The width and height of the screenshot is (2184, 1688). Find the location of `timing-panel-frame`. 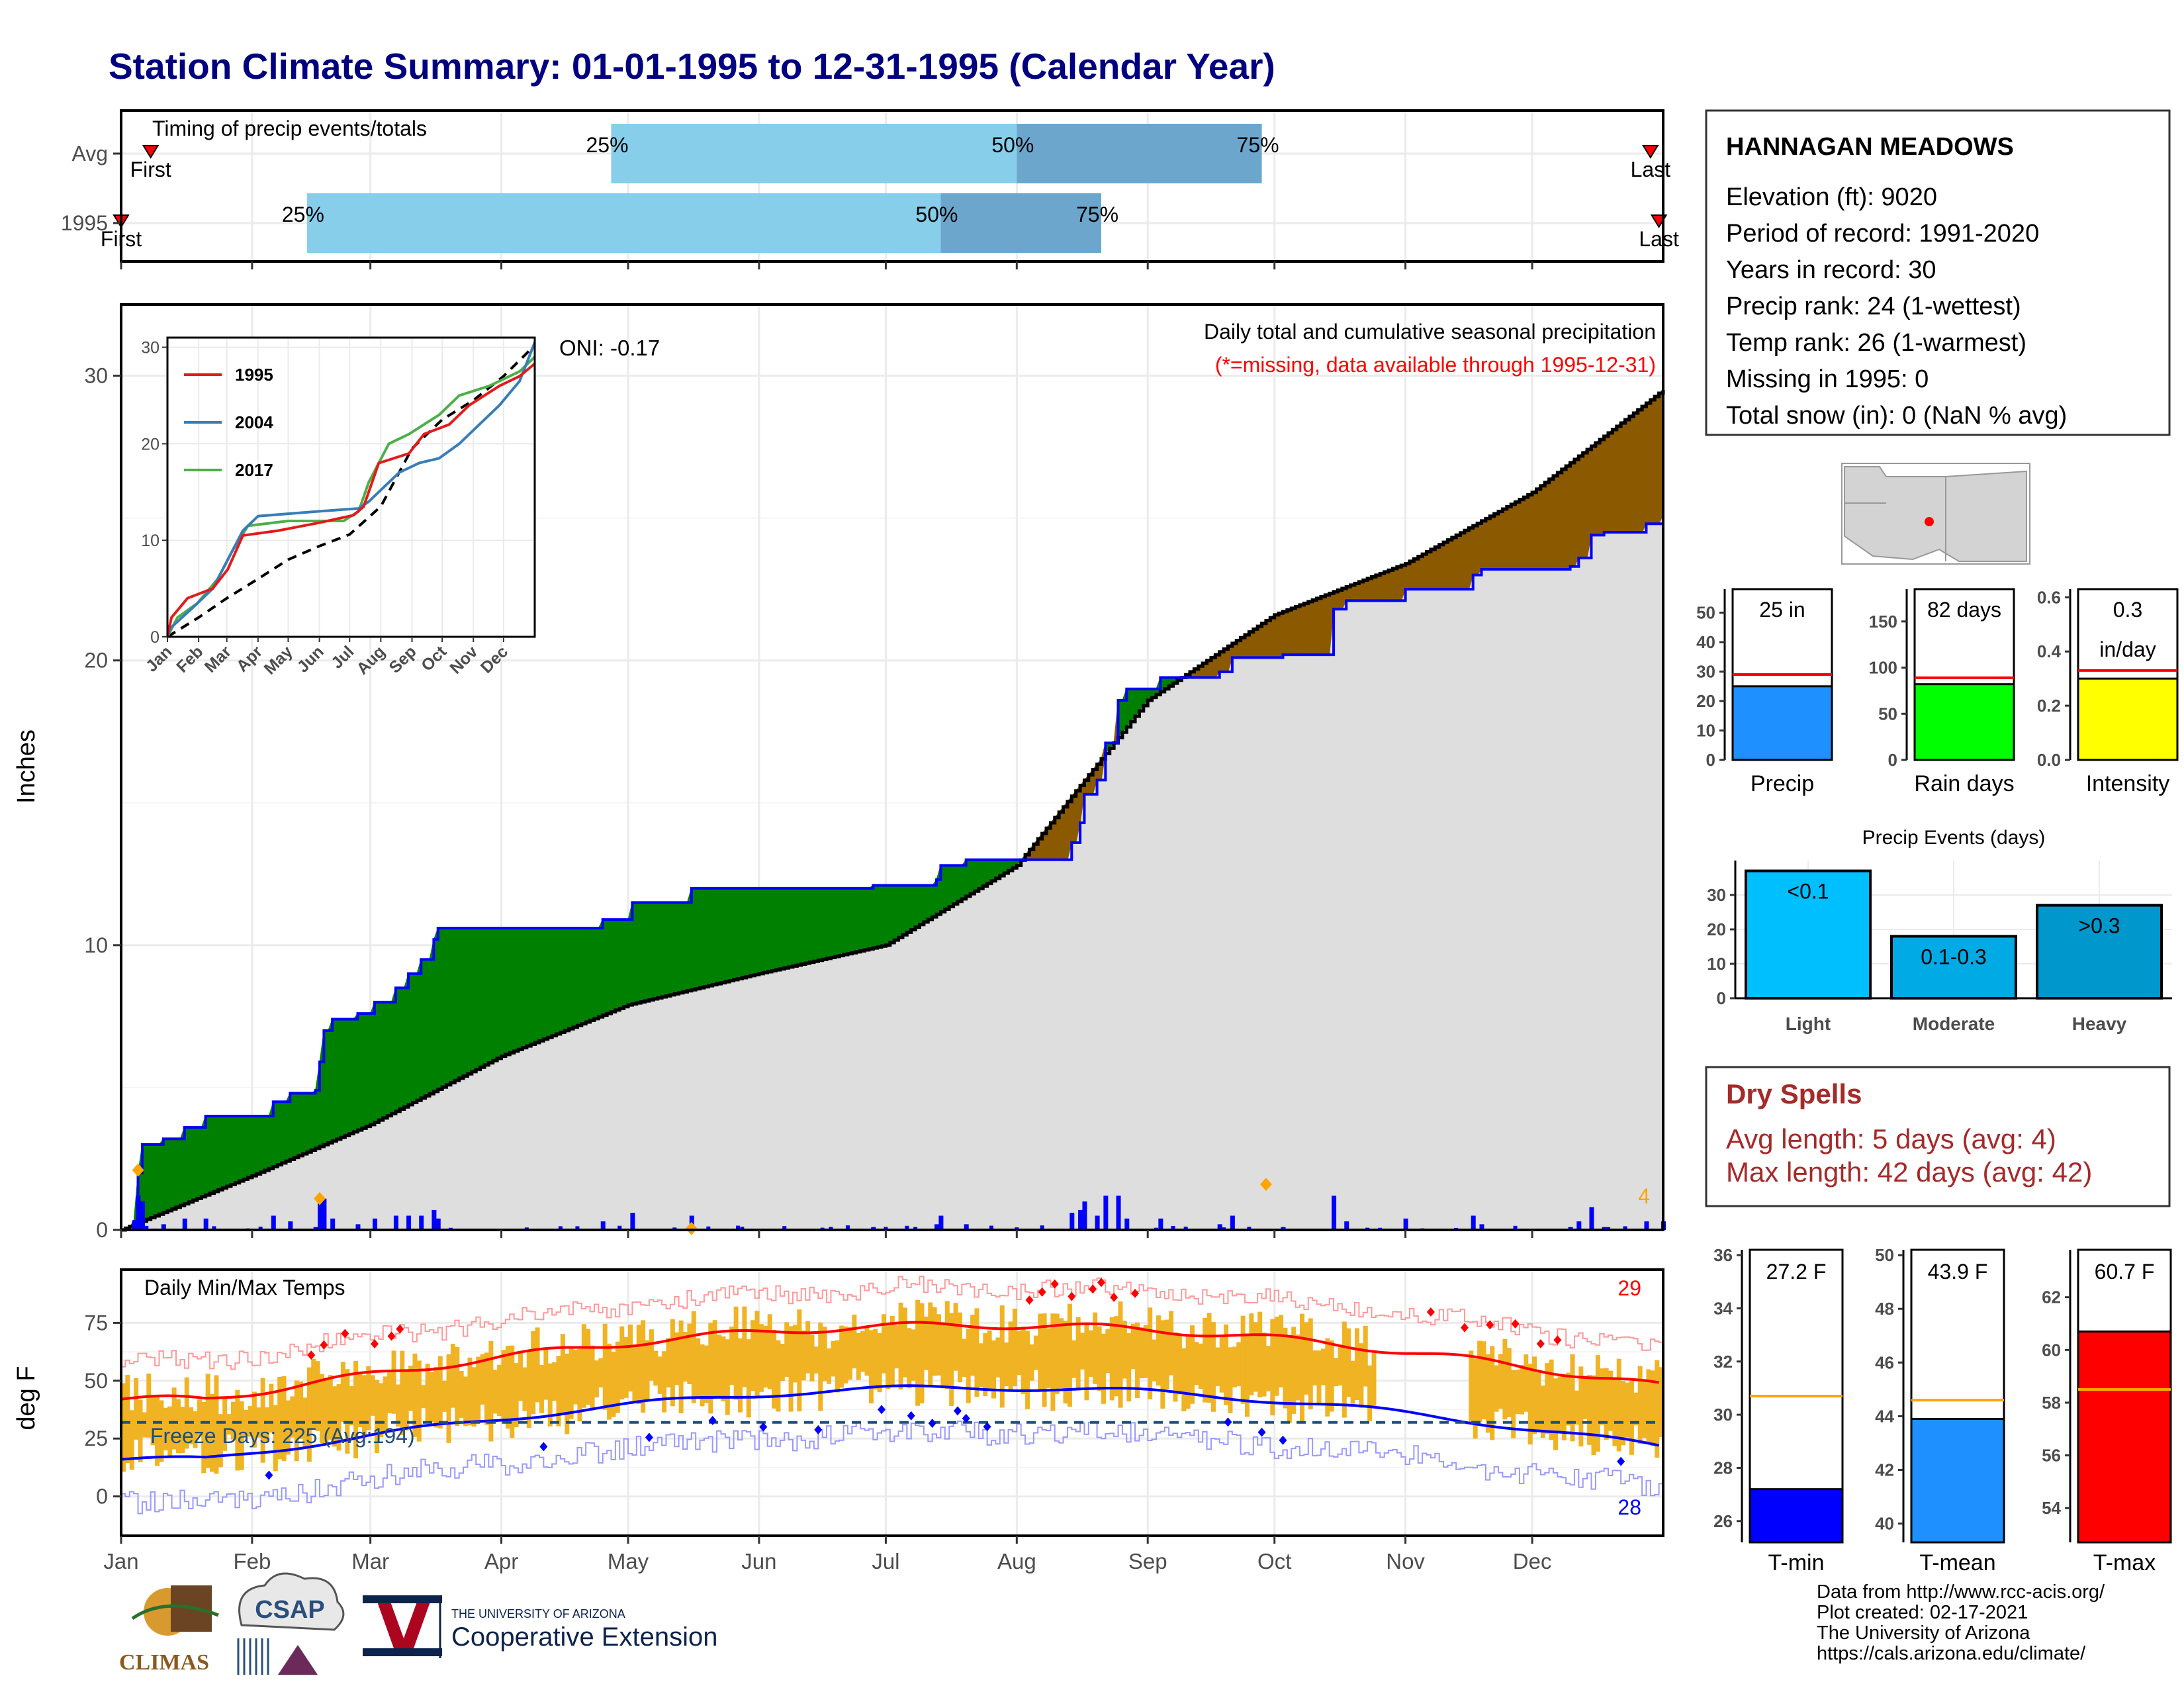

timing-panel-frame is located at coordinates (892, 186).